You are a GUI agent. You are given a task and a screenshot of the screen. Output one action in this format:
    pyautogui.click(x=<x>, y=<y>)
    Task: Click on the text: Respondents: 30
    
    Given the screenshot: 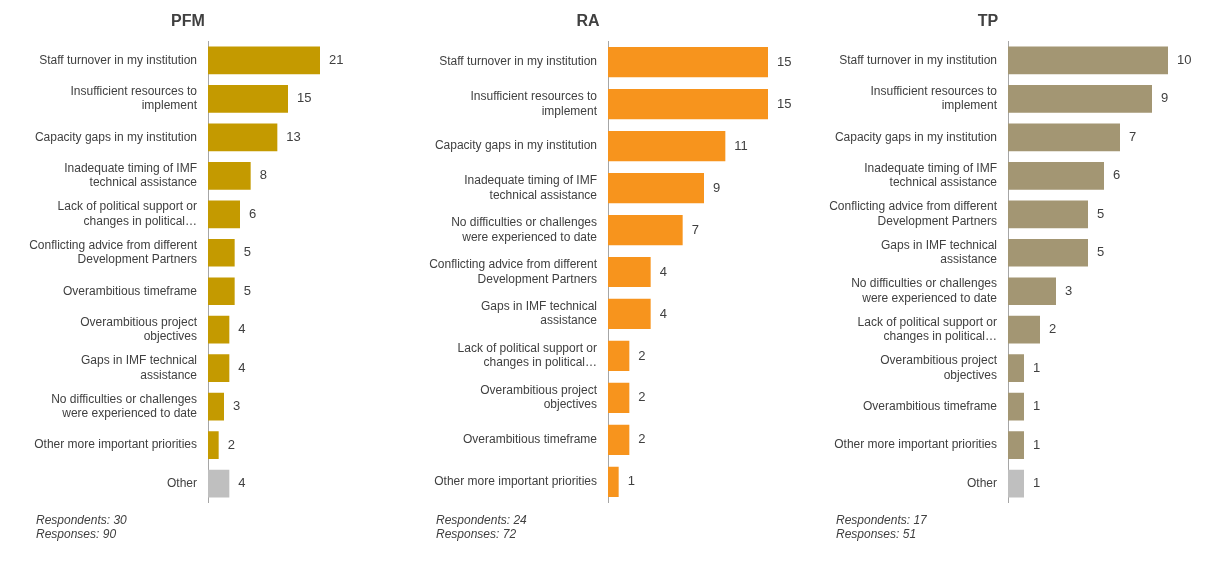 What is the action you would take?
    pyautogui.click(x=82, y=520)
    